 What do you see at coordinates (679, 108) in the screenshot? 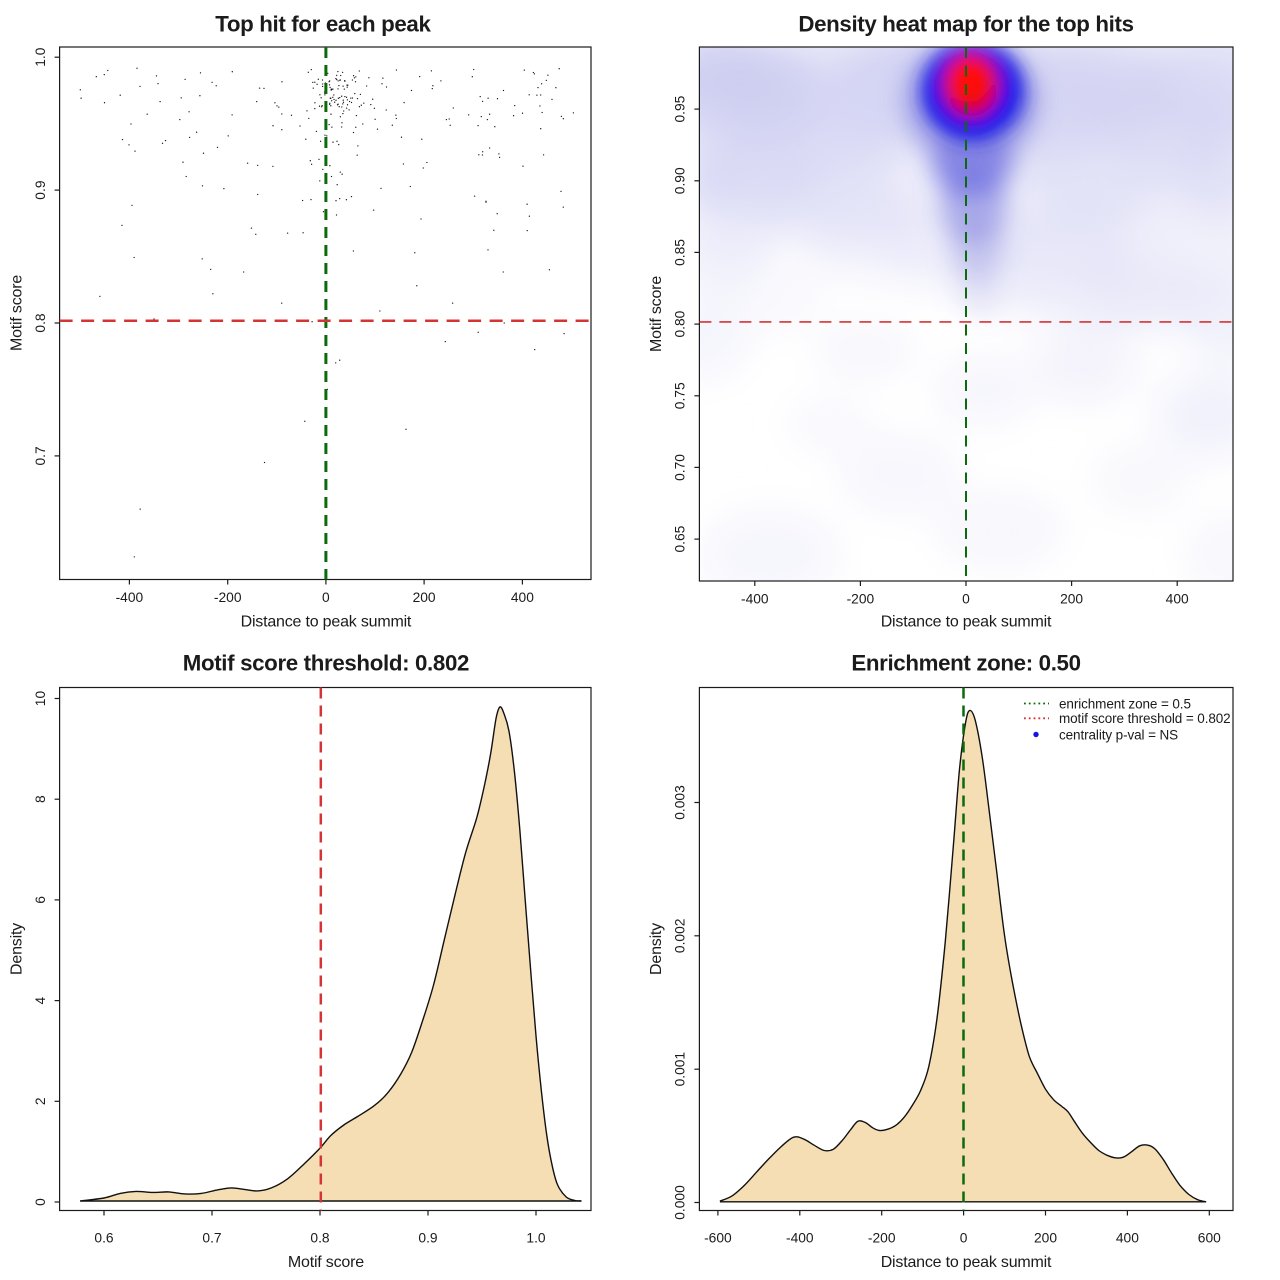
I see `svg-text: 0.95` at bounding box center [679, 108].